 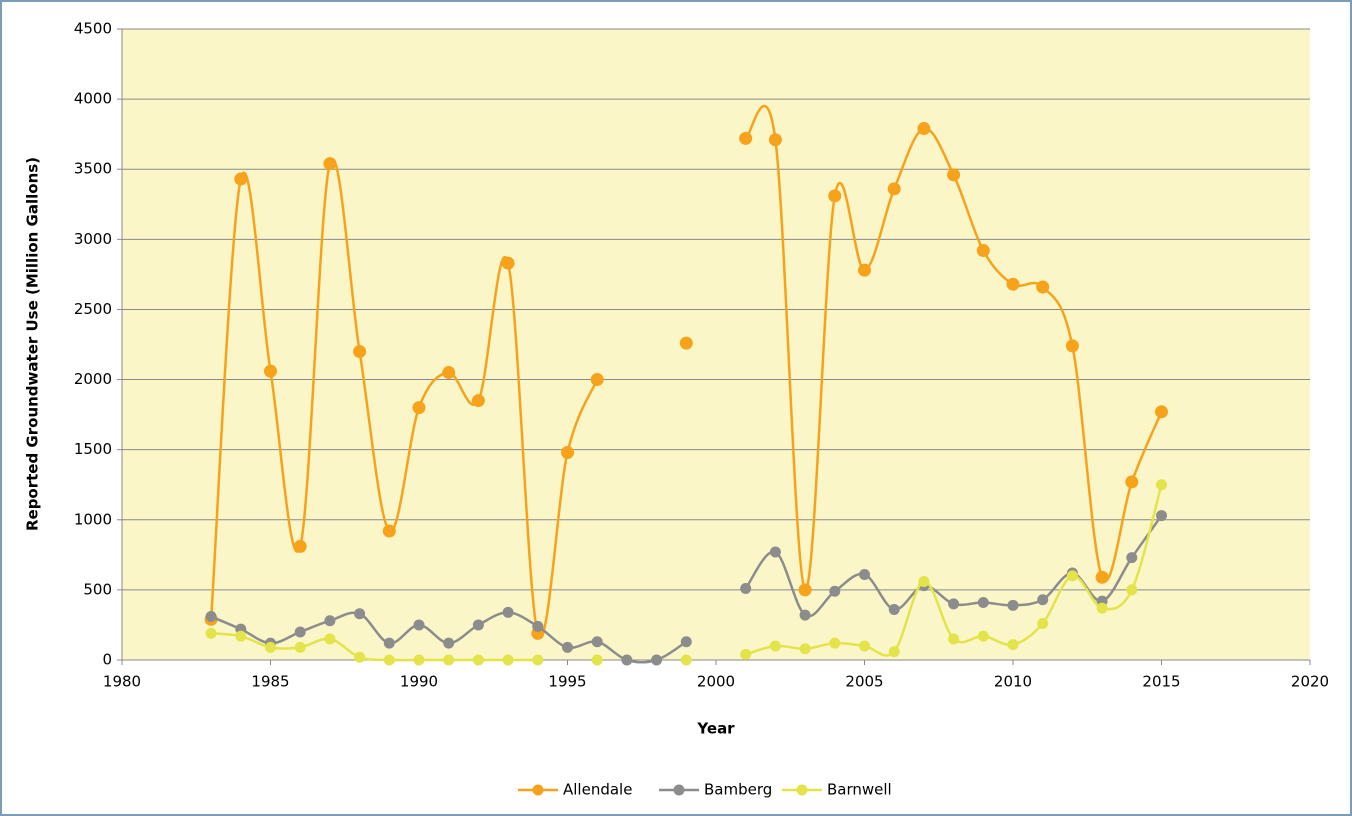 I want to click on x-tick-label: 1985, so click(x=270, y=682).